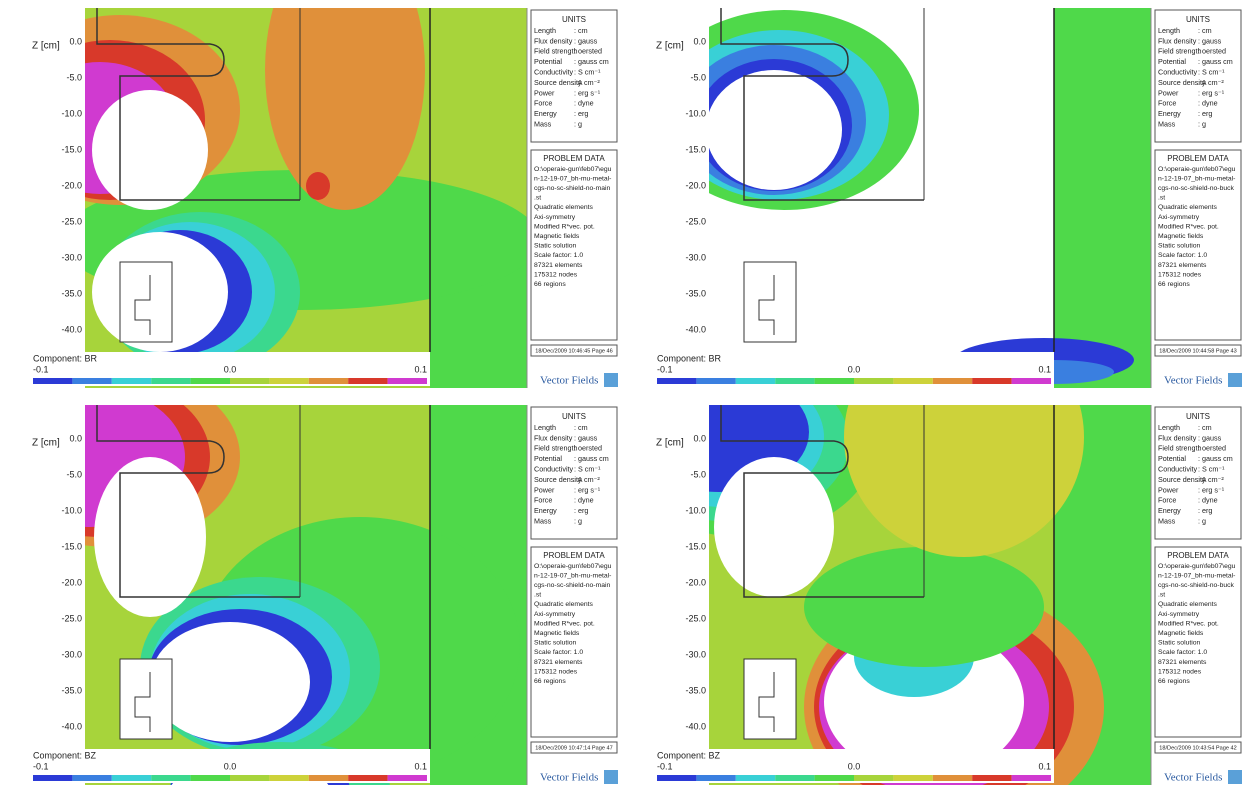 Image resolution: width=1249 pixels, height=794 pixels. What do you see at coordinates (1180, 274) in the screenshot?
I see `problem-line: 175312 nodes` at bounding box center [1180, 274].